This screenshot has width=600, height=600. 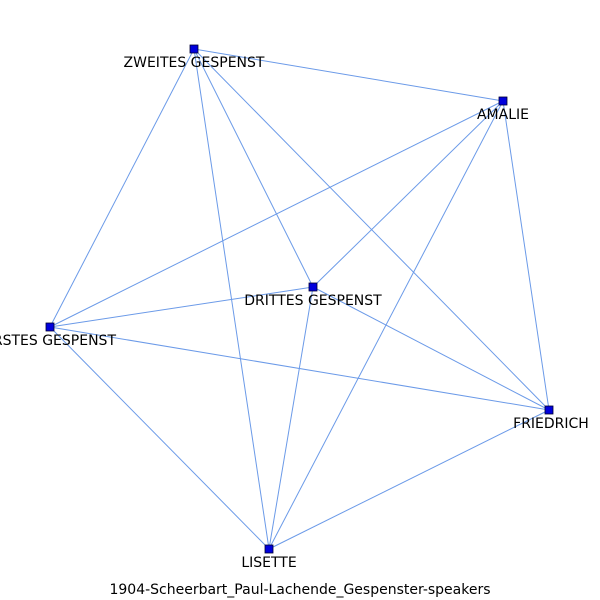 I want to click on node-erstes, so click(x=50, y=327).